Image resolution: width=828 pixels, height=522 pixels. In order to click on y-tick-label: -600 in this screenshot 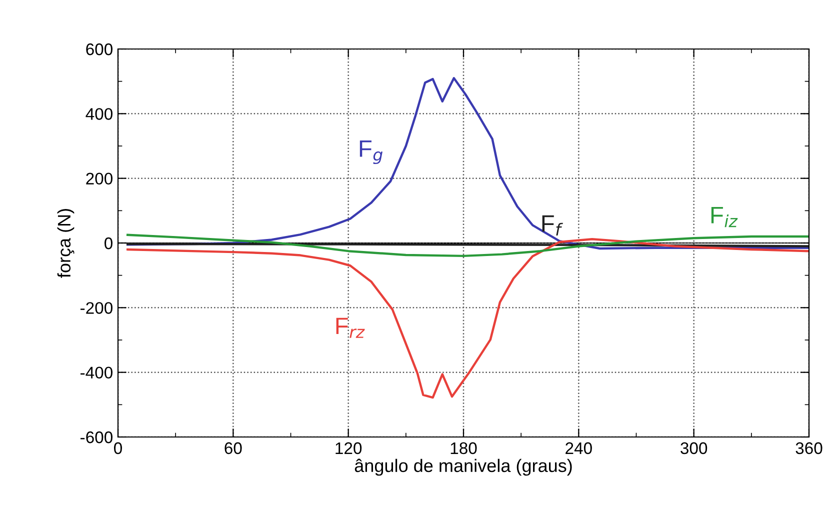, I will do `click(96, 437)`.